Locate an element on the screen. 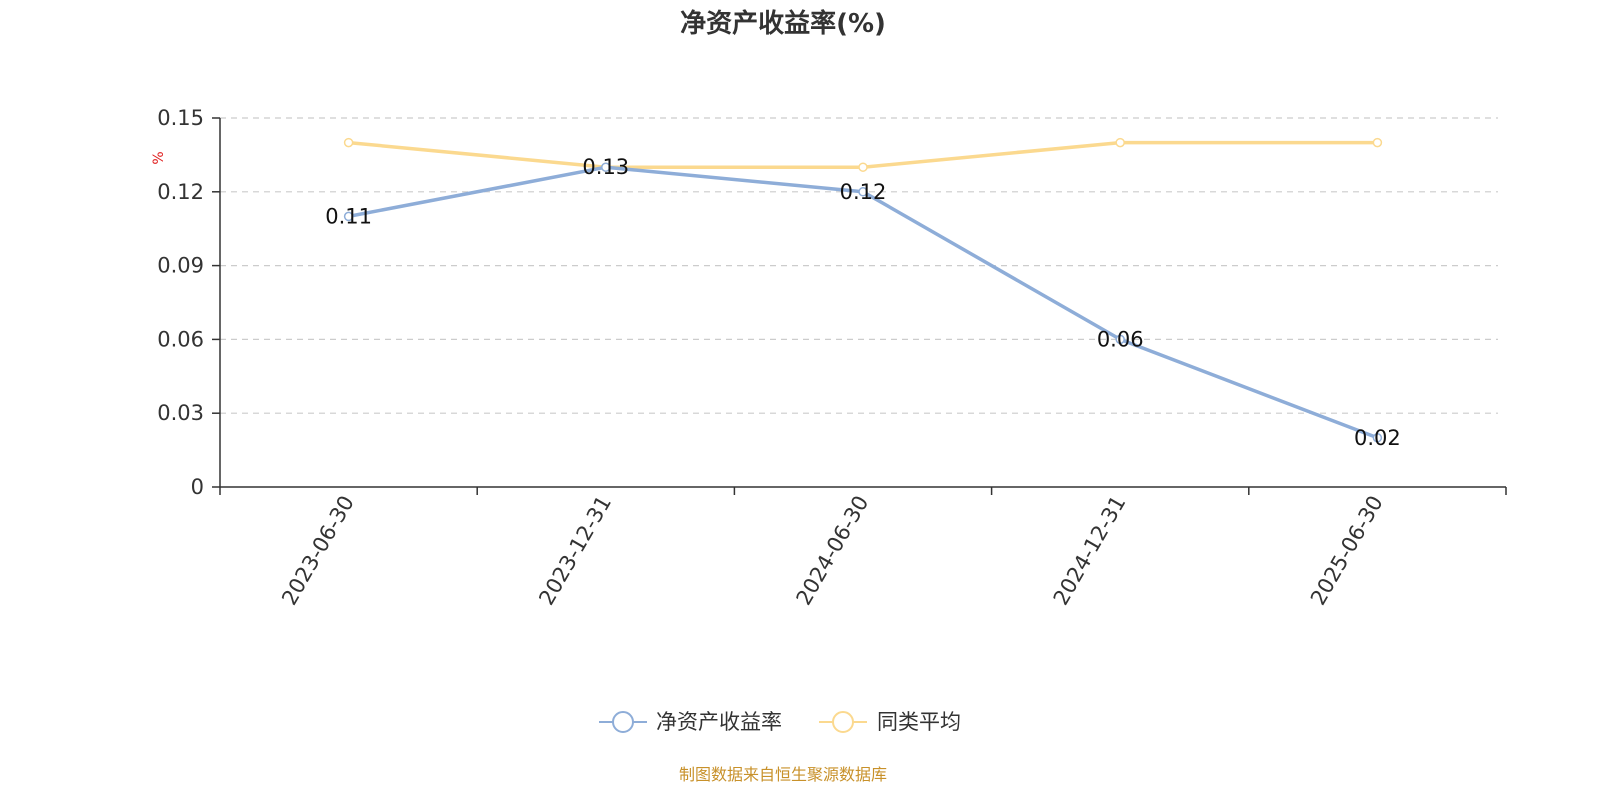 Image resolution: width=1600 pixels, height=800 pixels. data-label: 0.06 is located at coordinates (1120, 339).